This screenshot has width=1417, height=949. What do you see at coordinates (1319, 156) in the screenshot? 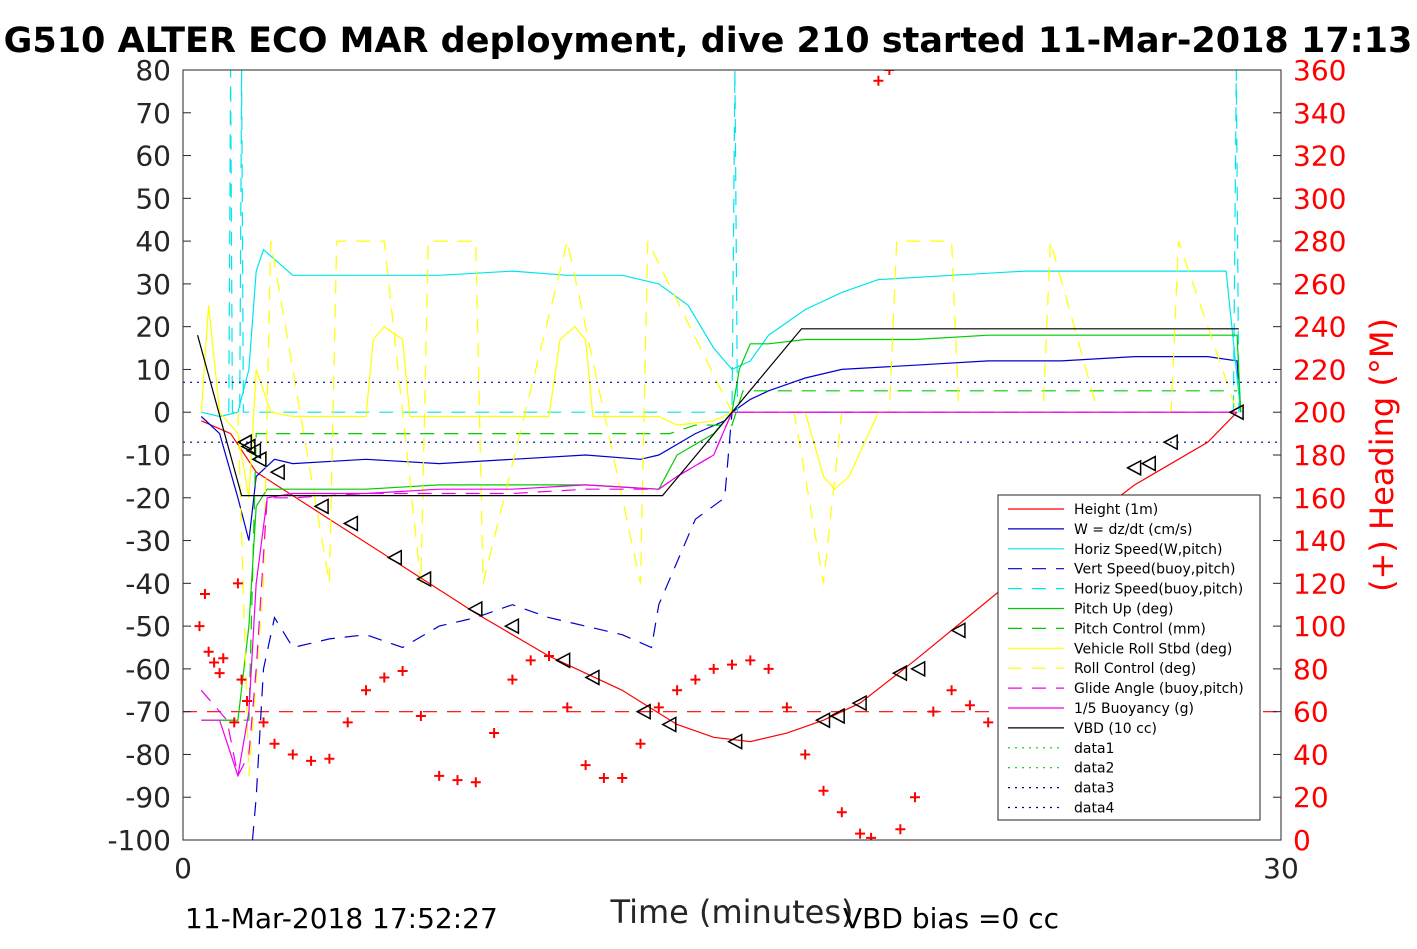
I see `right-tick-label: 320` at bounding box center [1319, 156].